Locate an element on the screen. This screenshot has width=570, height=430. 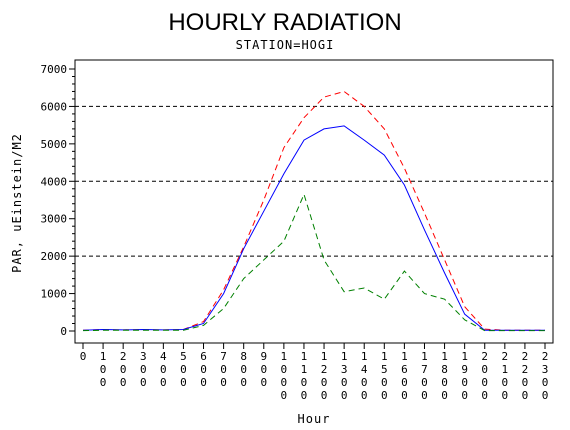
x-tick-label: 0 is located at coordinates (83, 356).